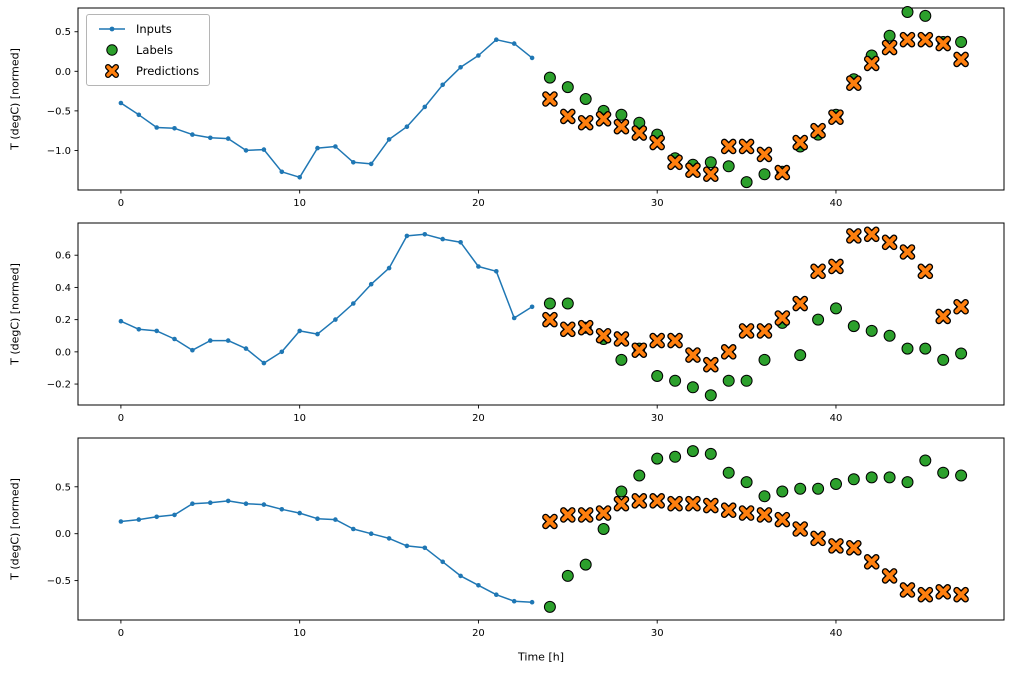  Describe the element at coordinates (154, 29) in the screenshot. I see `legend-label-inputs: Inputs` at that location.